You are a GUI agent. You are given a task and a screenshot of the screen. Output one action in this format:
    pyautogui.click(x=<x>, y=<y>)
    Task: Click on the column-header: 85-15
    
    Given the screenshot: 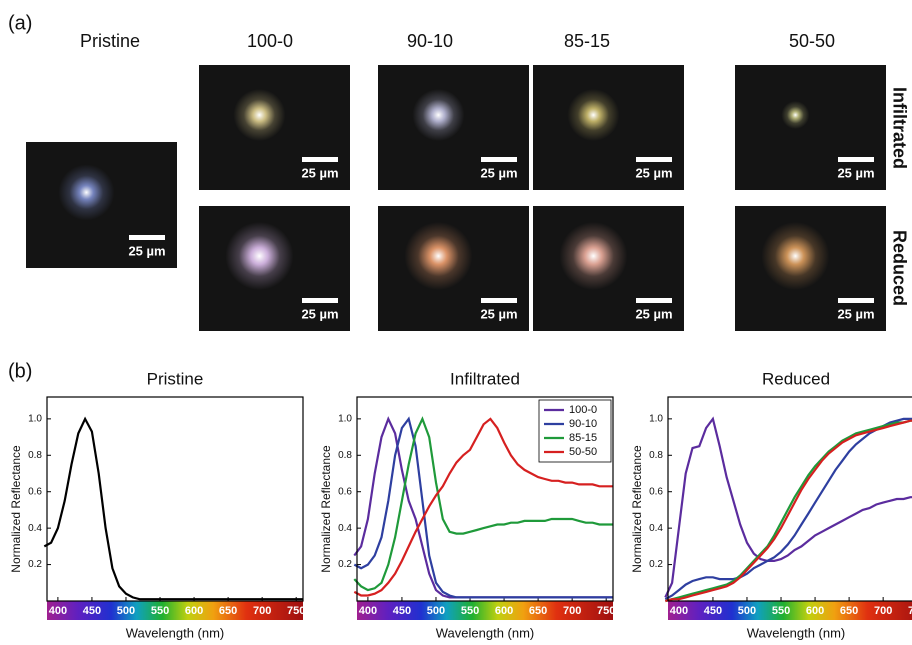 What is the action you would take?
    pyautogui.click(x=587, y=41)
    